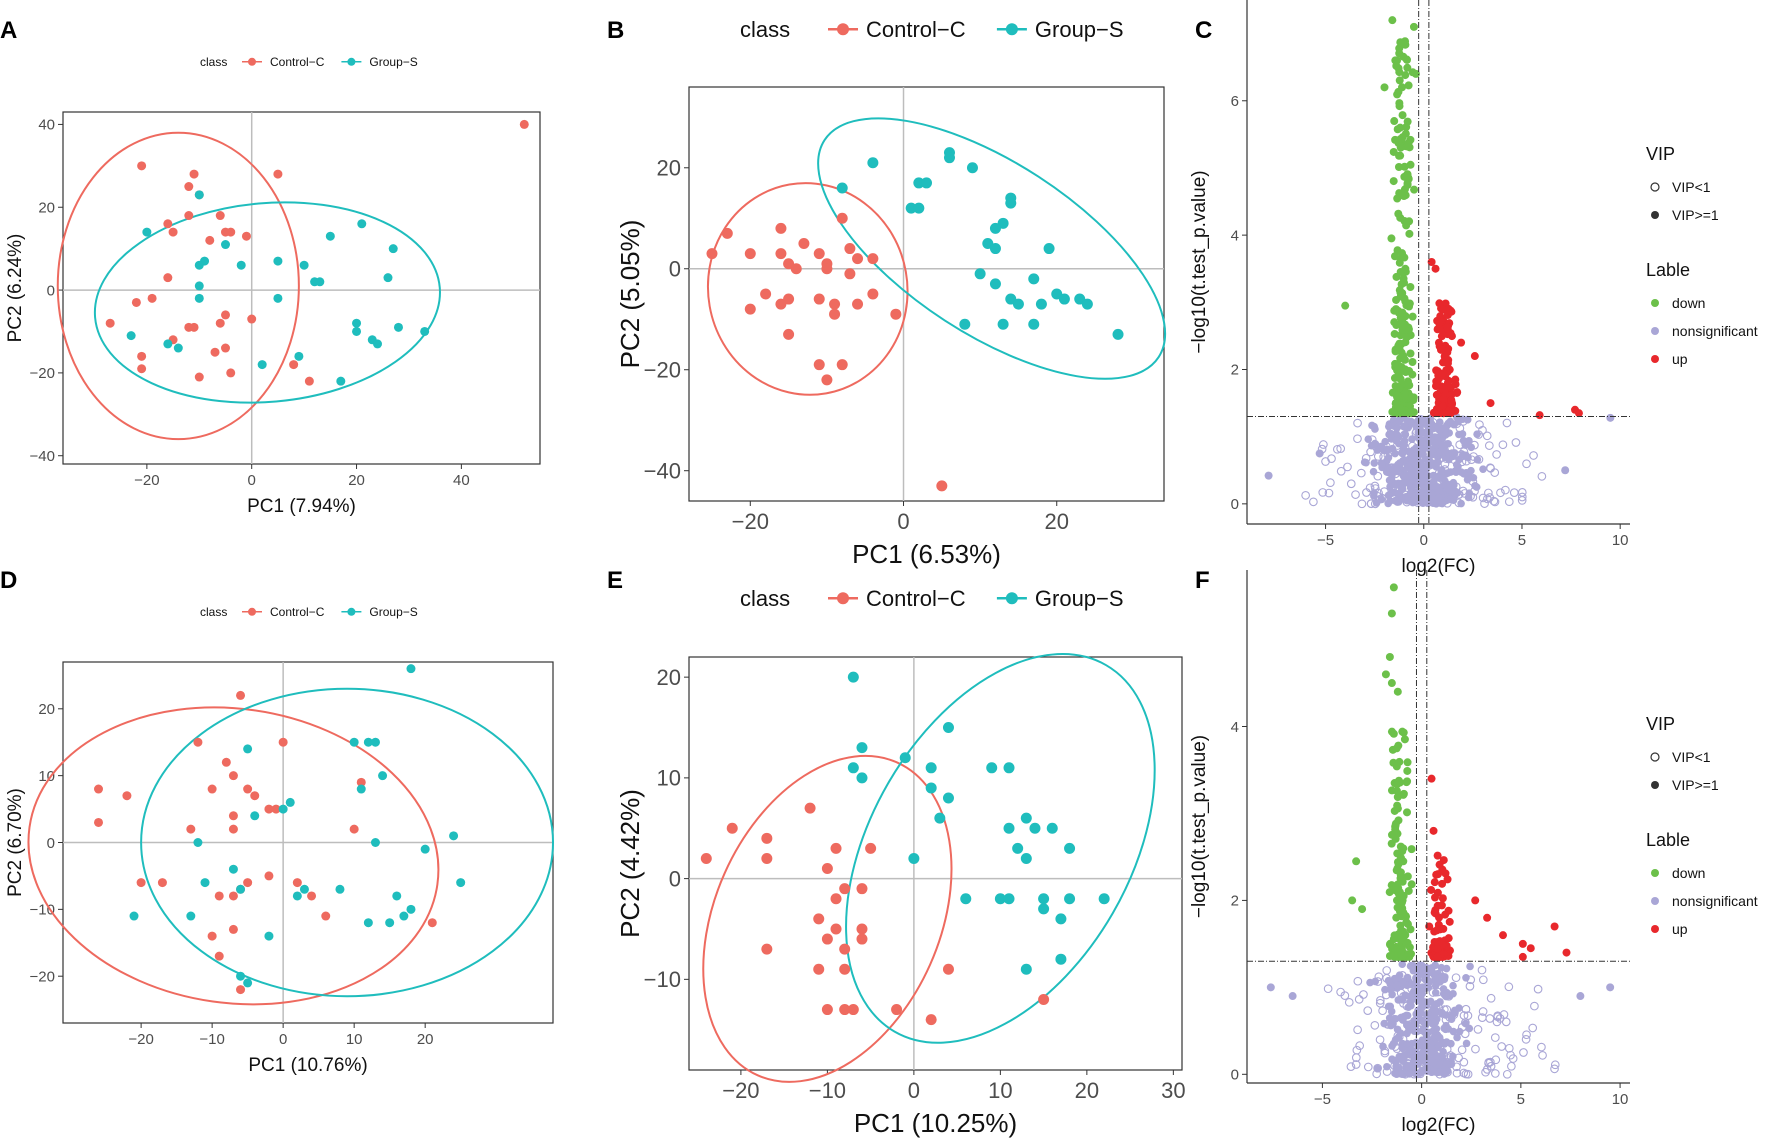  Describe the element at coordinates (393, 62) in the screenshot. I see `legend-item-label: Group−S` at that location.